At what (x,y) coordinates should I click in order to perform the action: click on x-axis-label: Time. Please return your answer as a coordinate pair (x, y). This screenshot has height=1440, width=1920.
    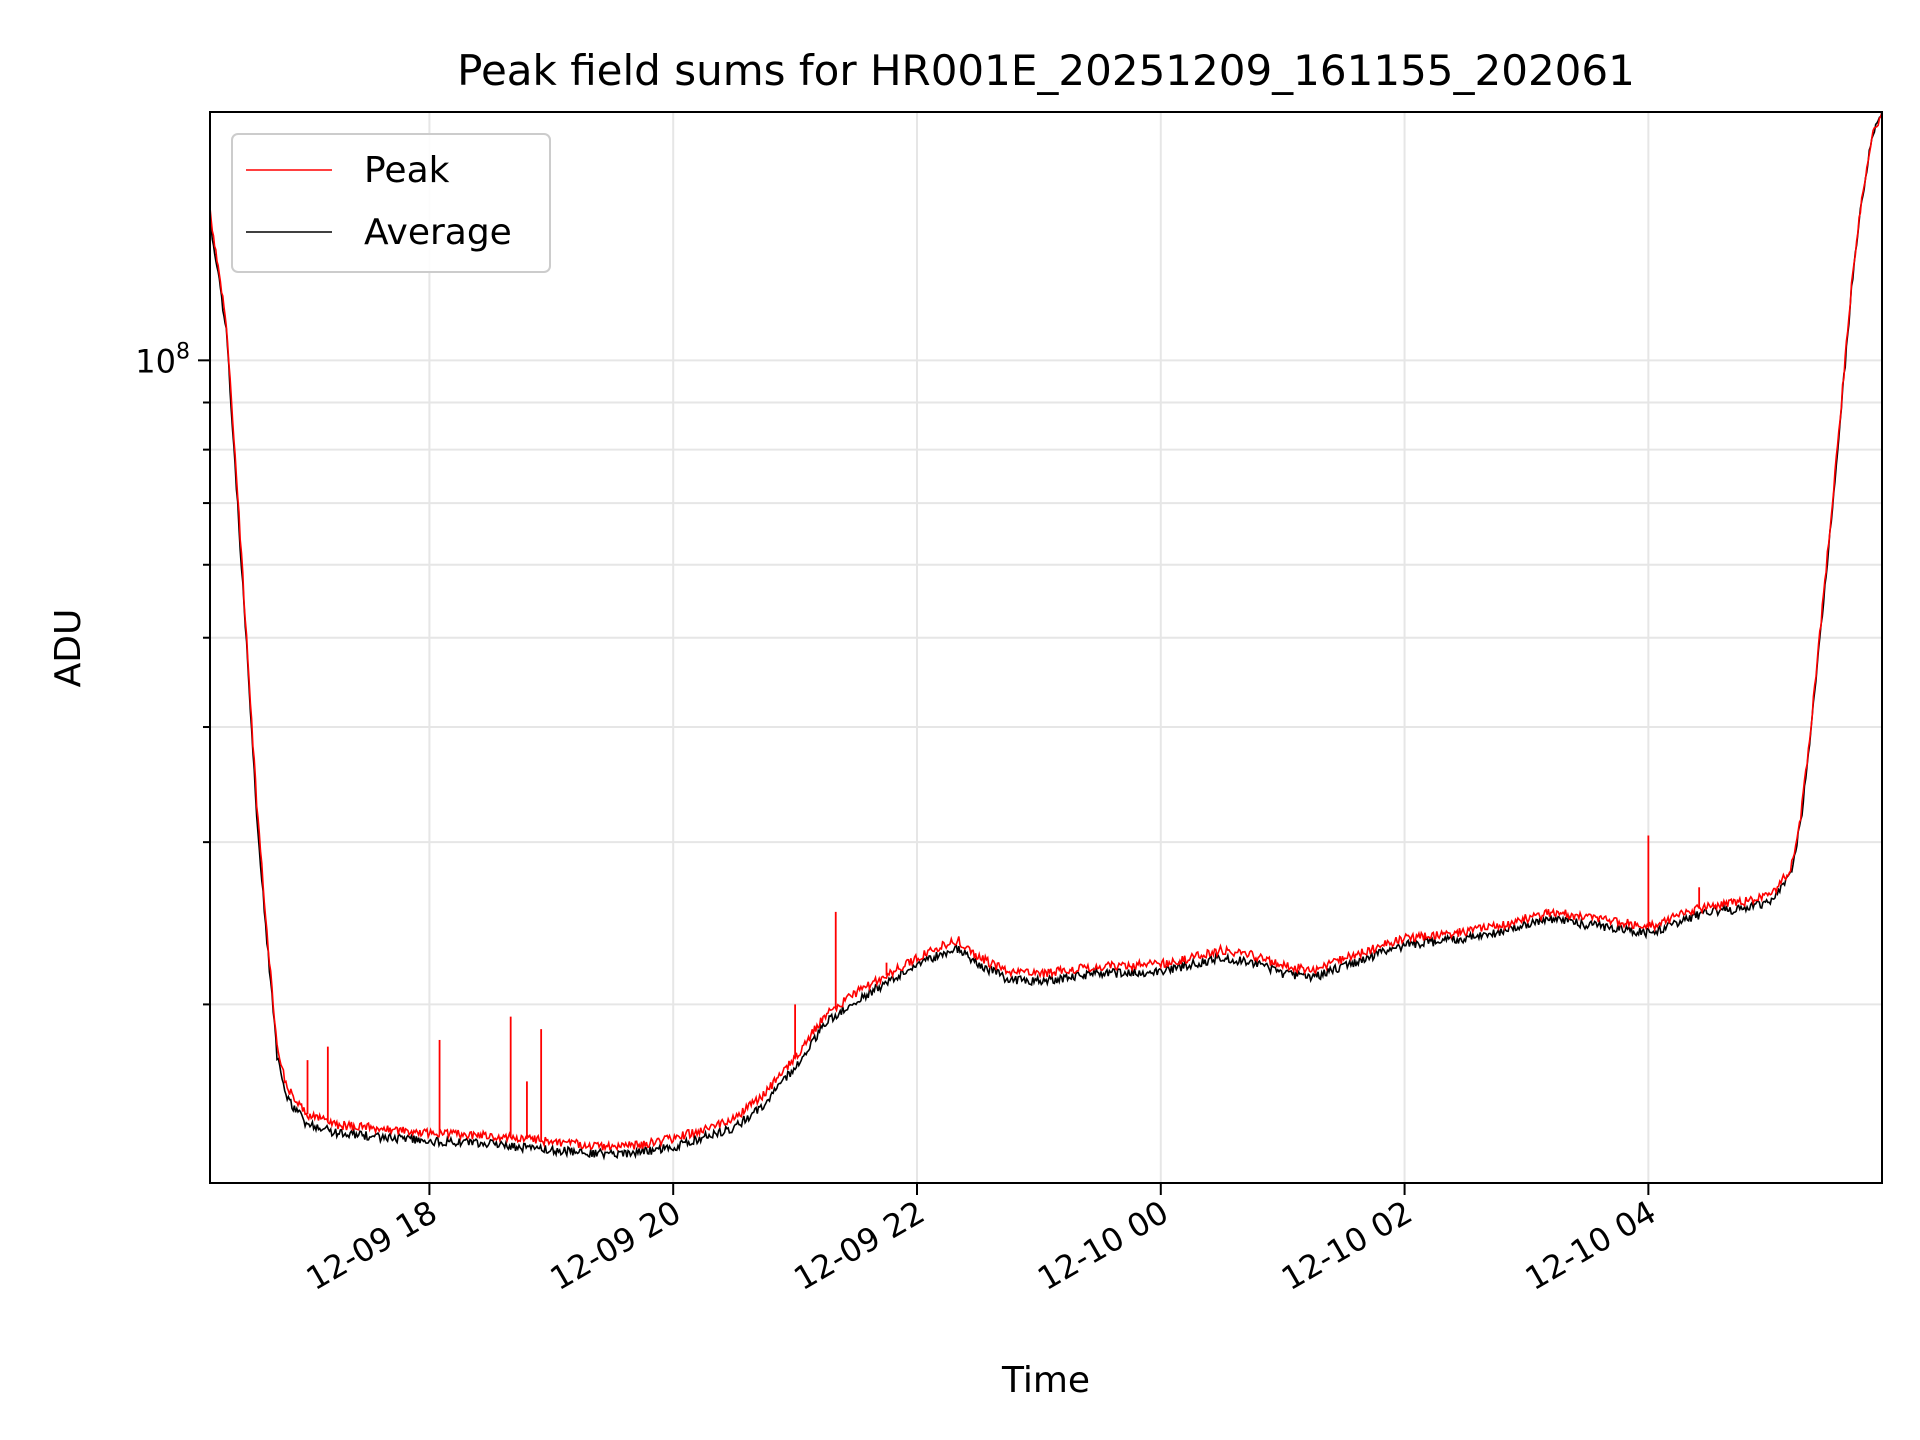
    Looking at the image, I should click on (1045, 1380).